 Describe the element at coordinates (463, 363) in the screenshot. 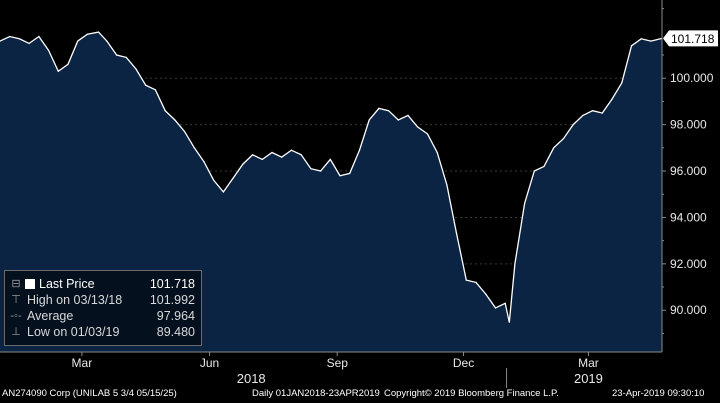

I see `x-tick-label: Dec` at that location.